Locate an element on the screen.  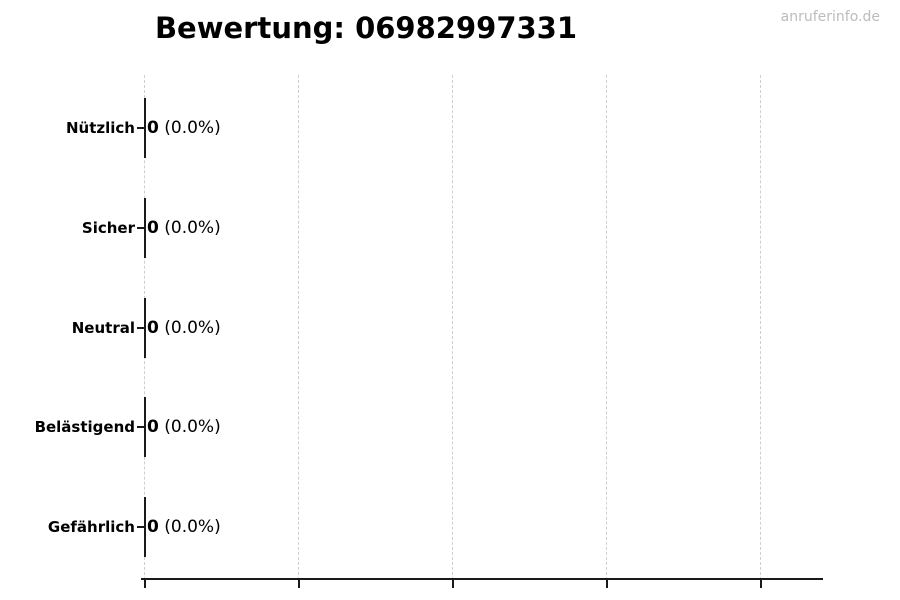
bar-row: Sicher 0 (0.0%) is located at coordinates (450, 228).